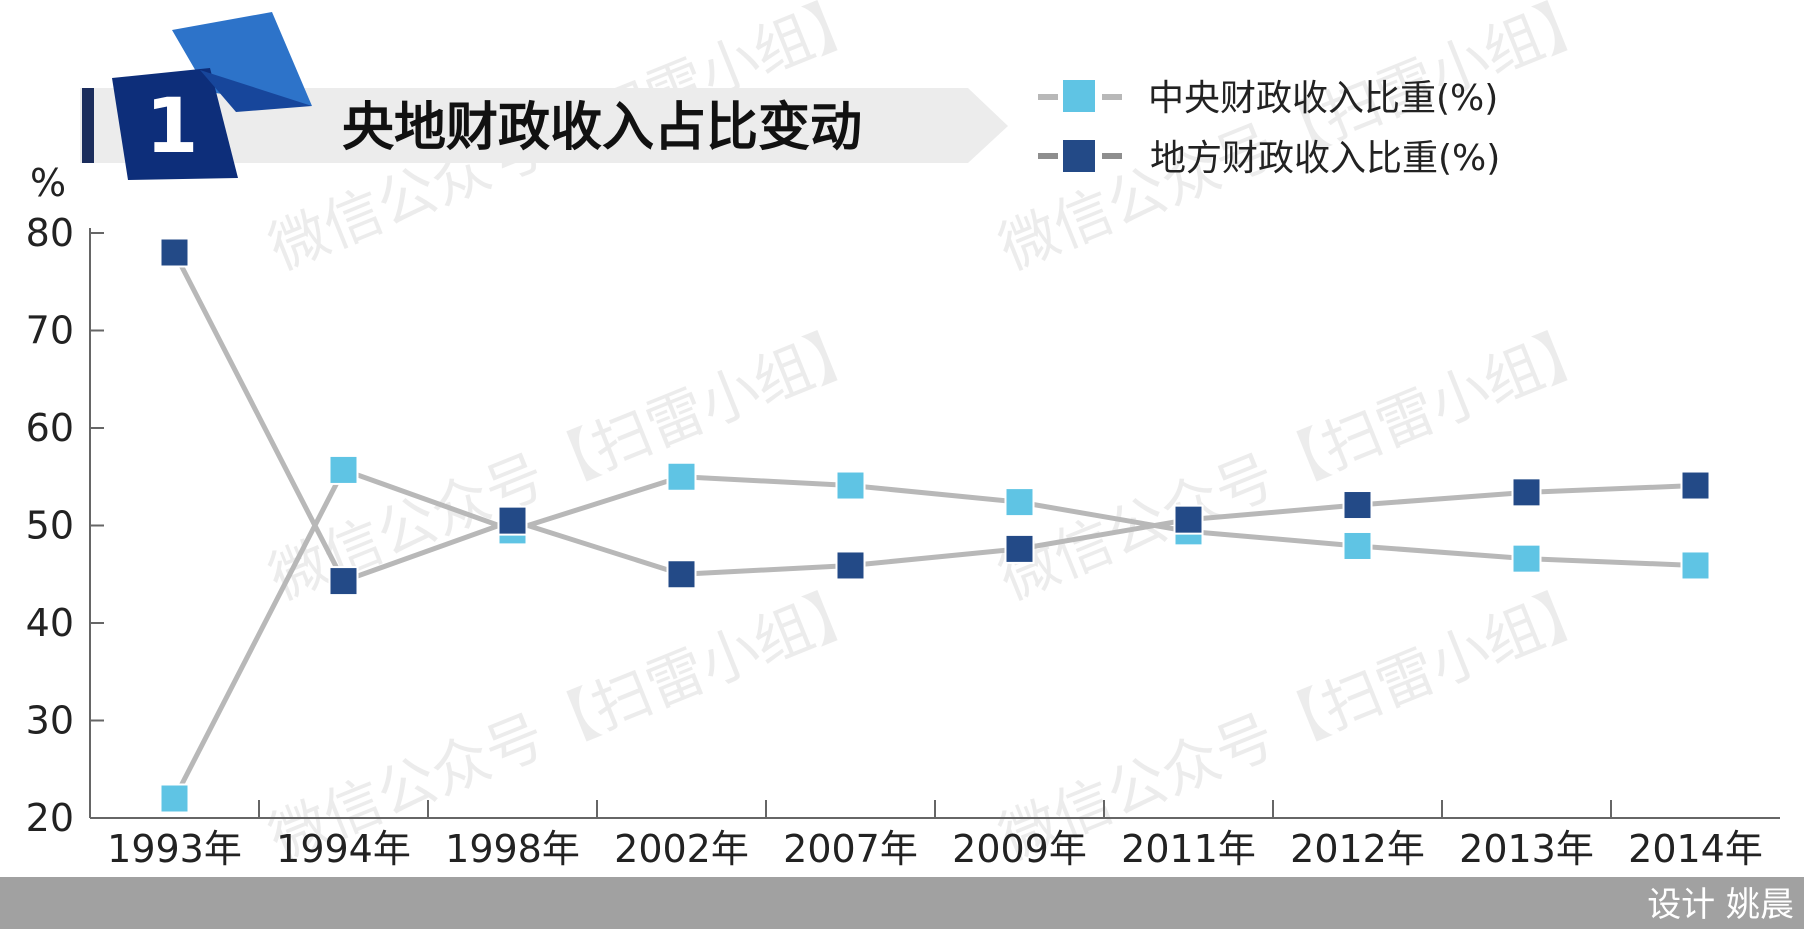 Image resolution: width=1804 pixels, height=929 pixels. I want to click on legend-label-local: 地方财政收入比重(%), so click(1325, 158).